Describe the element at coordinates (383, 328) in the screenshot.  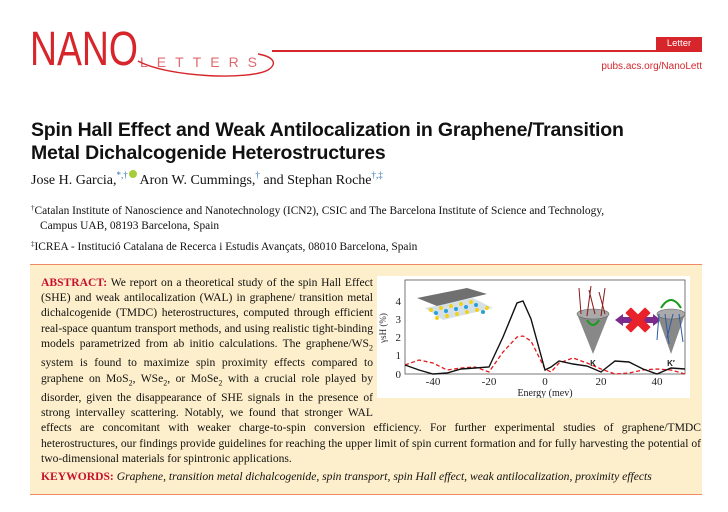
I see `y-axis-label: γsH (%)` at that location.